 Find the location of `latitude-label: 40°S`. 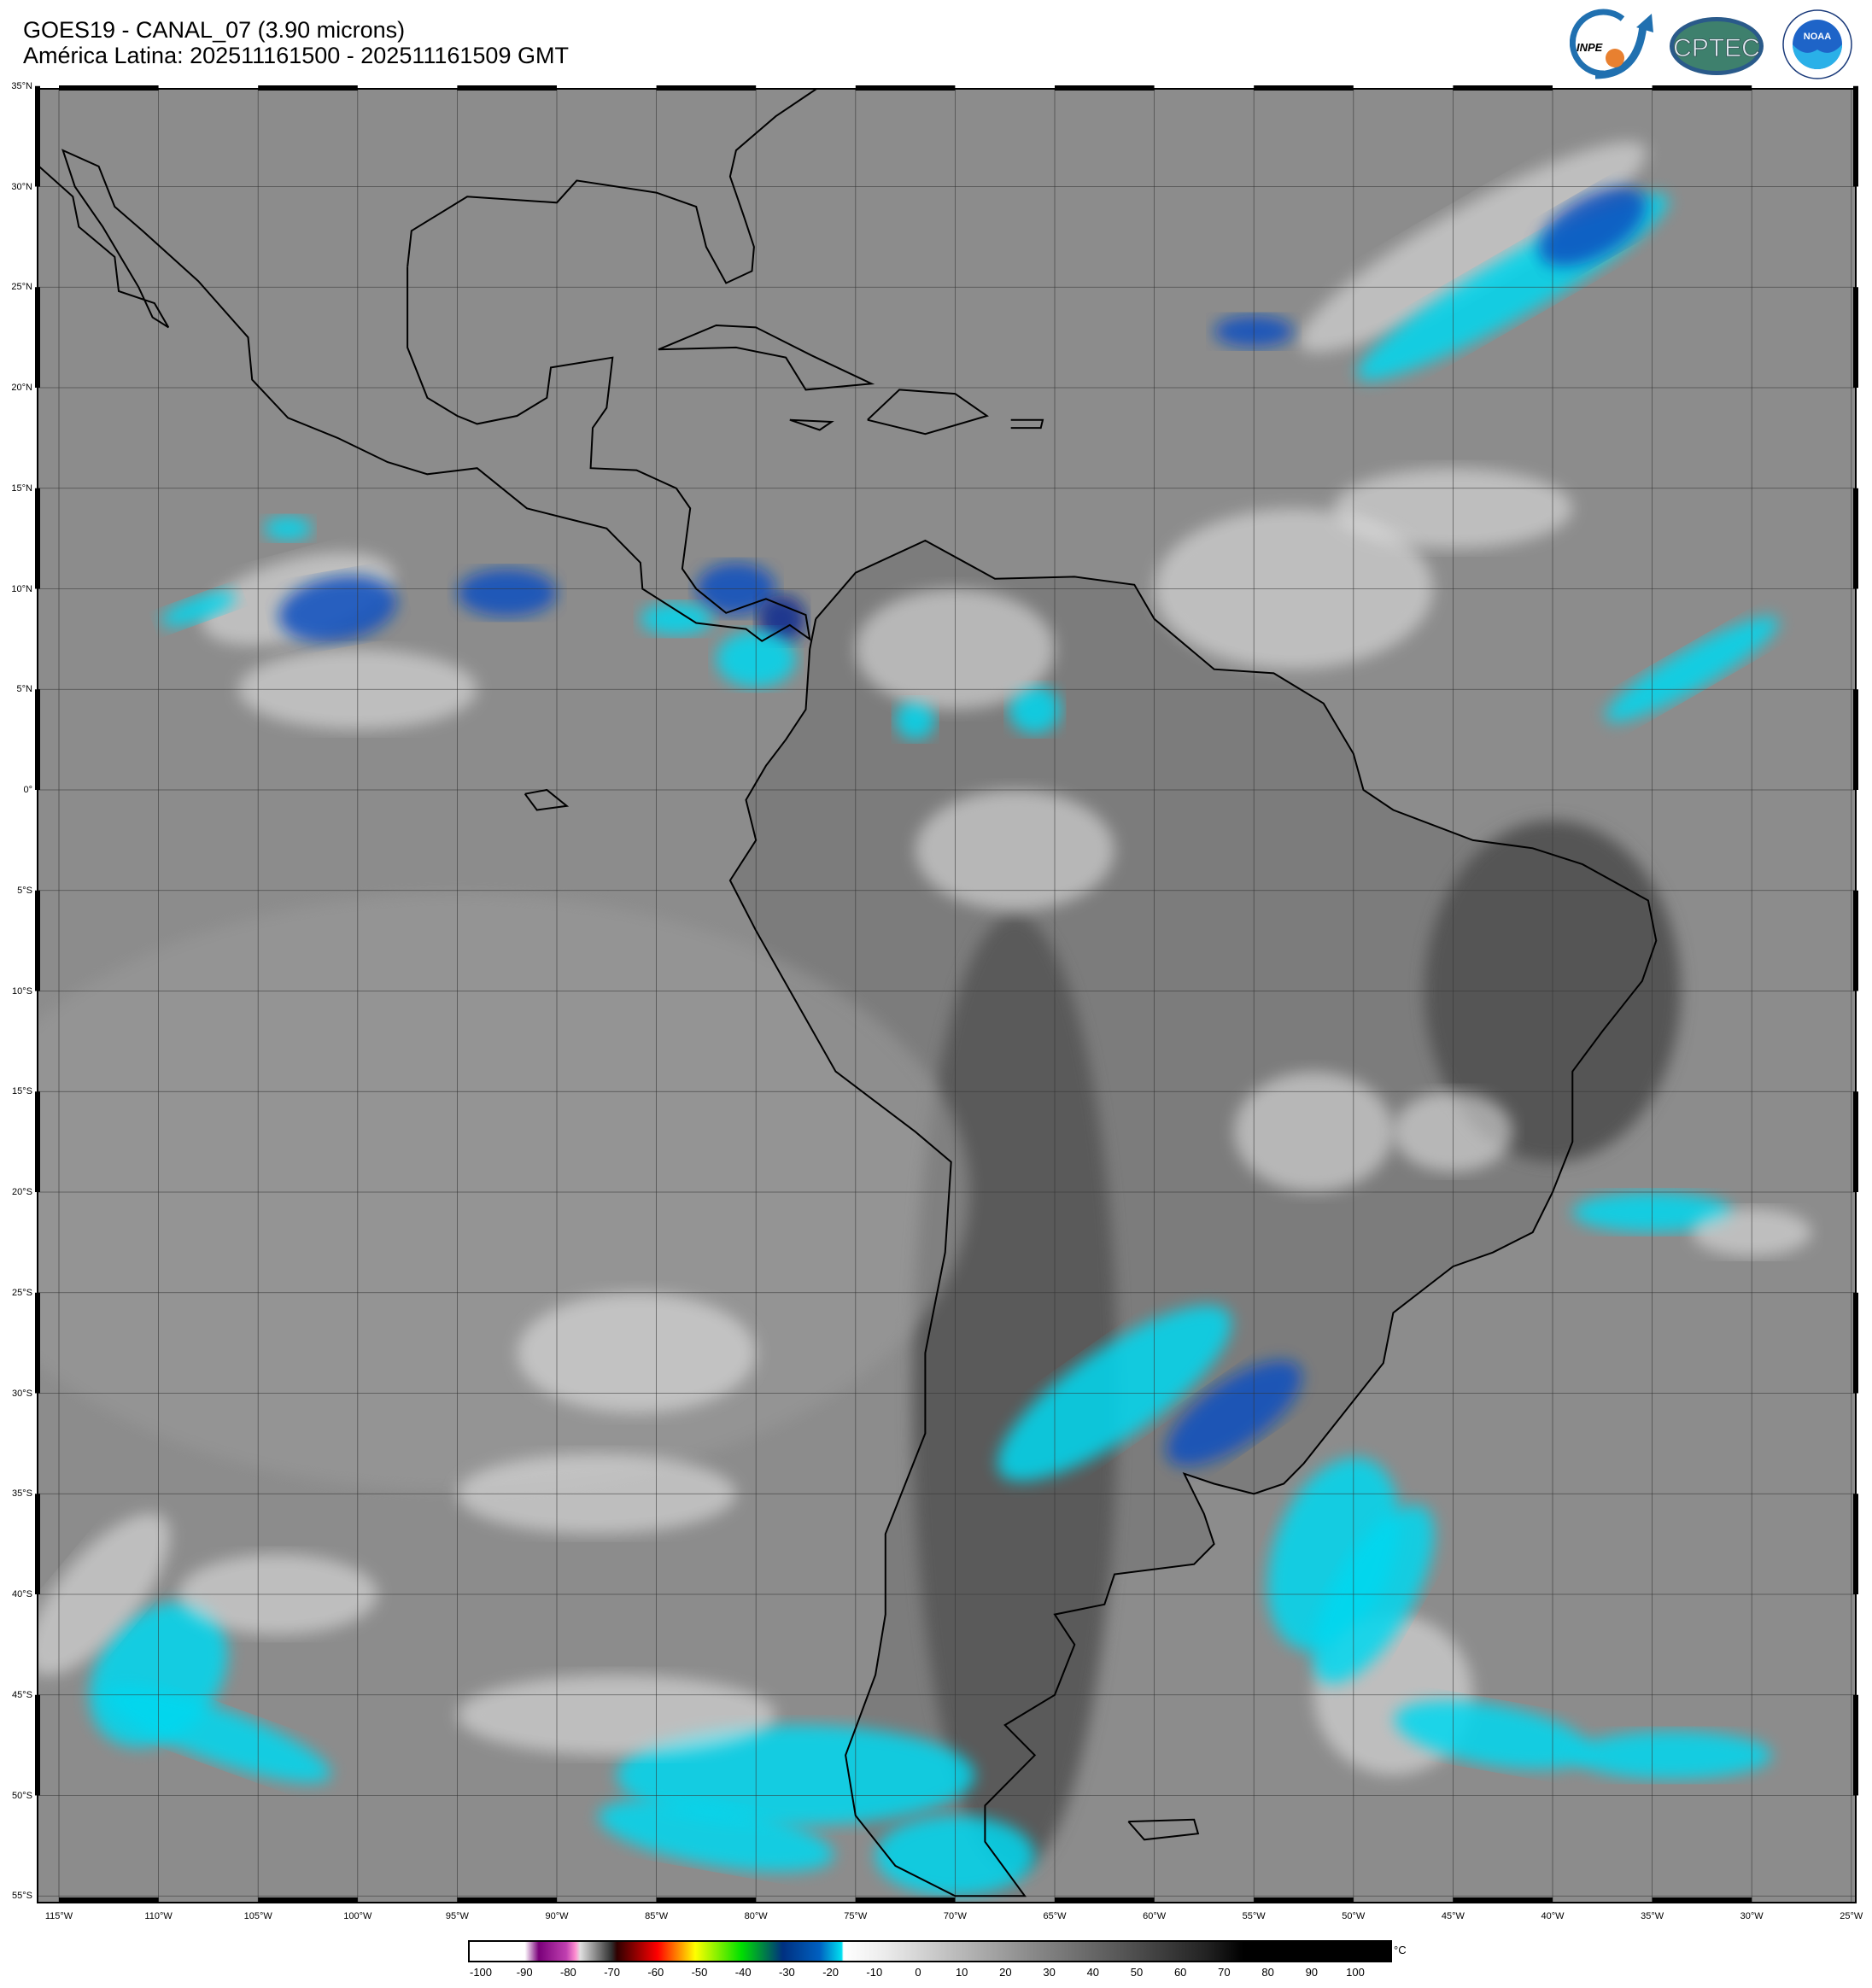

latitude-label: 40°S is located at coordinates (22, 1594).